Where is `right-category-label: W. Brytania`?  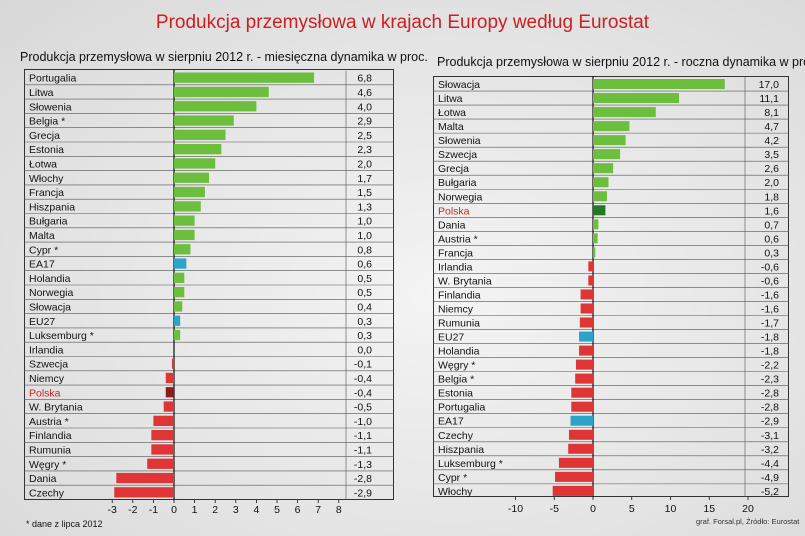 right-category-label: W. Brytania is located at coordinates (465, 281).